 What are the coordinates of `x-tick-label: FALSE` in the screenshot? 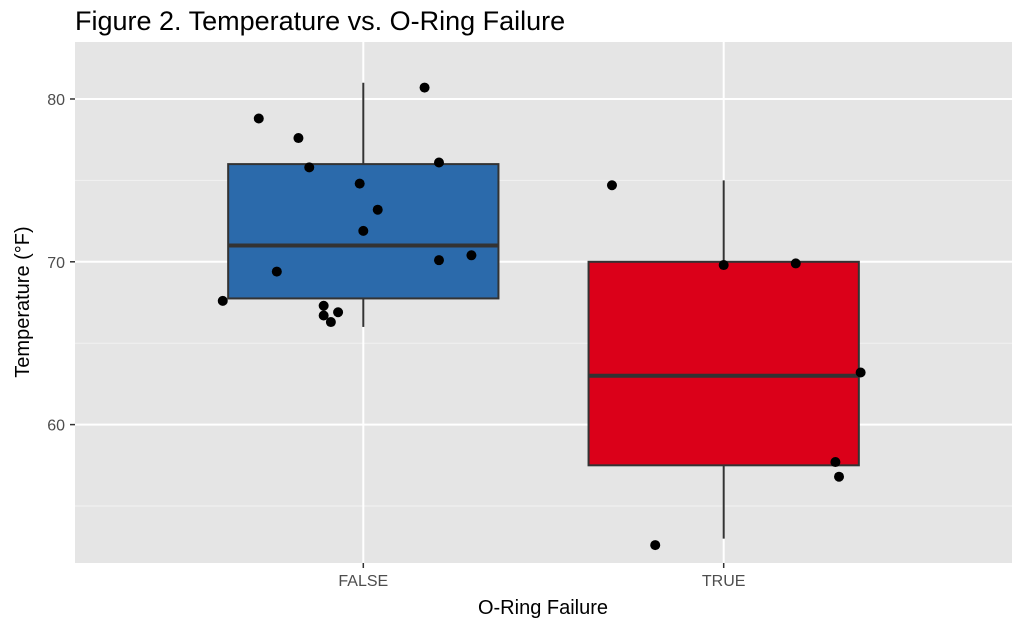 It's located at (363, 581).